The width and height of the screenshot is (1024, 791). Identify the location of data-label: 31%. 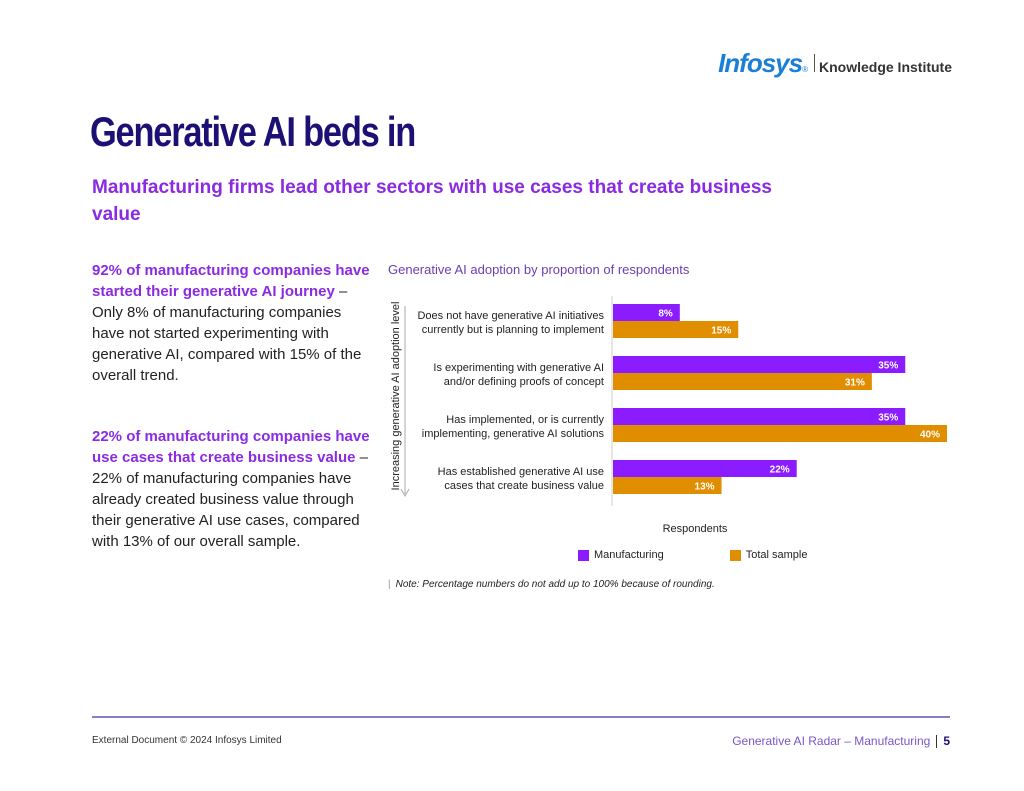
(855, 383).